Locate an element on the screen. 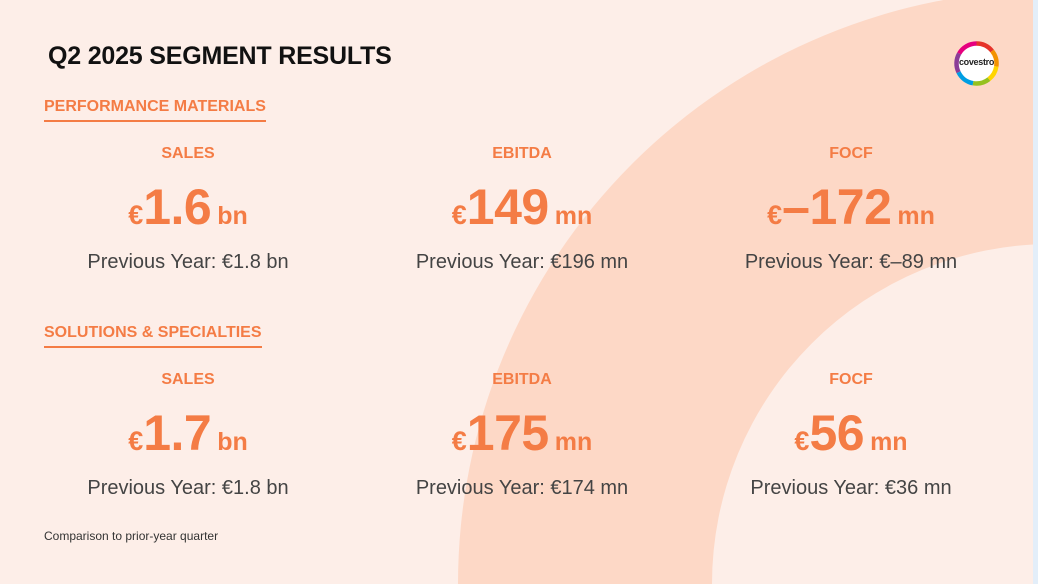 This screenshot has height=584, width=1038. logo-text: covestro is located at coordinates (976, 62).